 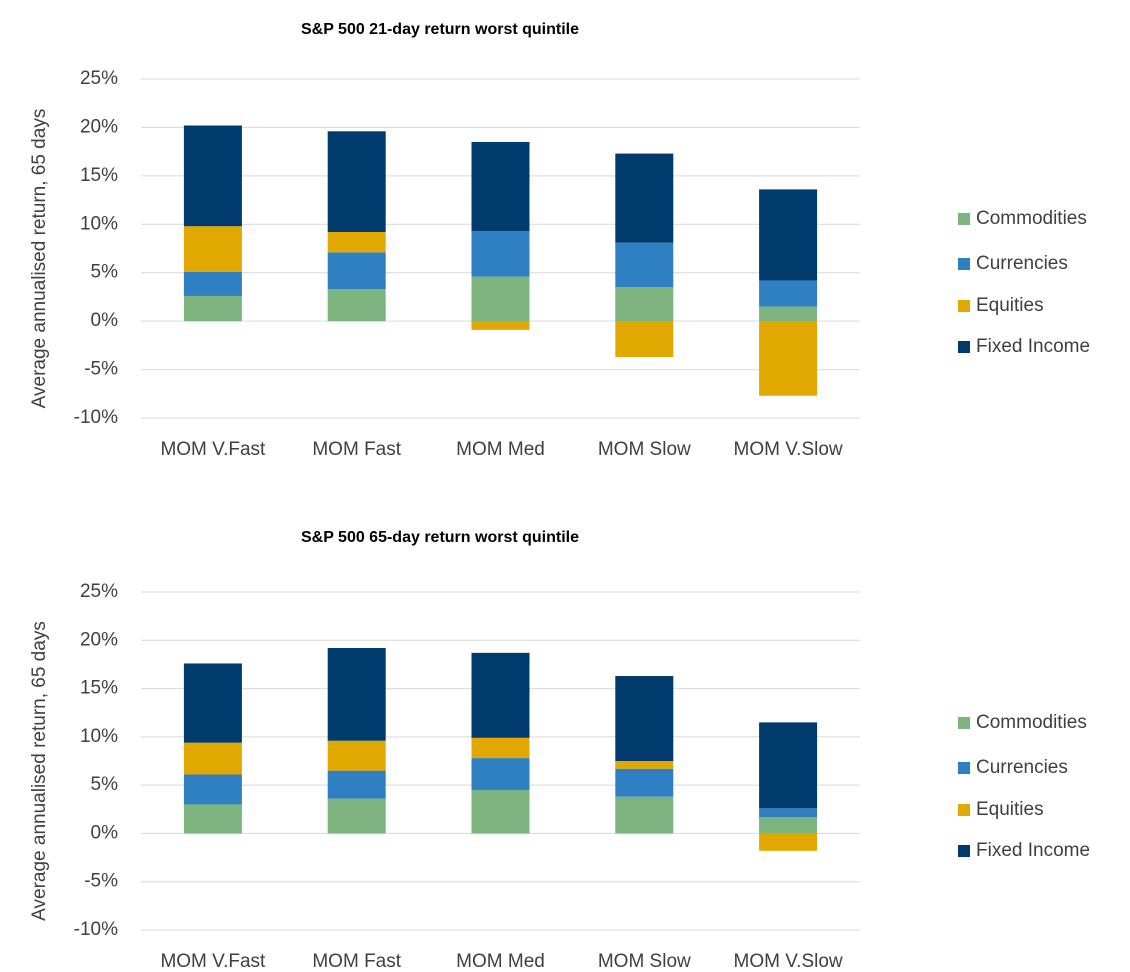 I want to click on chart-title: S&P 500 21-day return worst quintile, so click(x=440, y=29).